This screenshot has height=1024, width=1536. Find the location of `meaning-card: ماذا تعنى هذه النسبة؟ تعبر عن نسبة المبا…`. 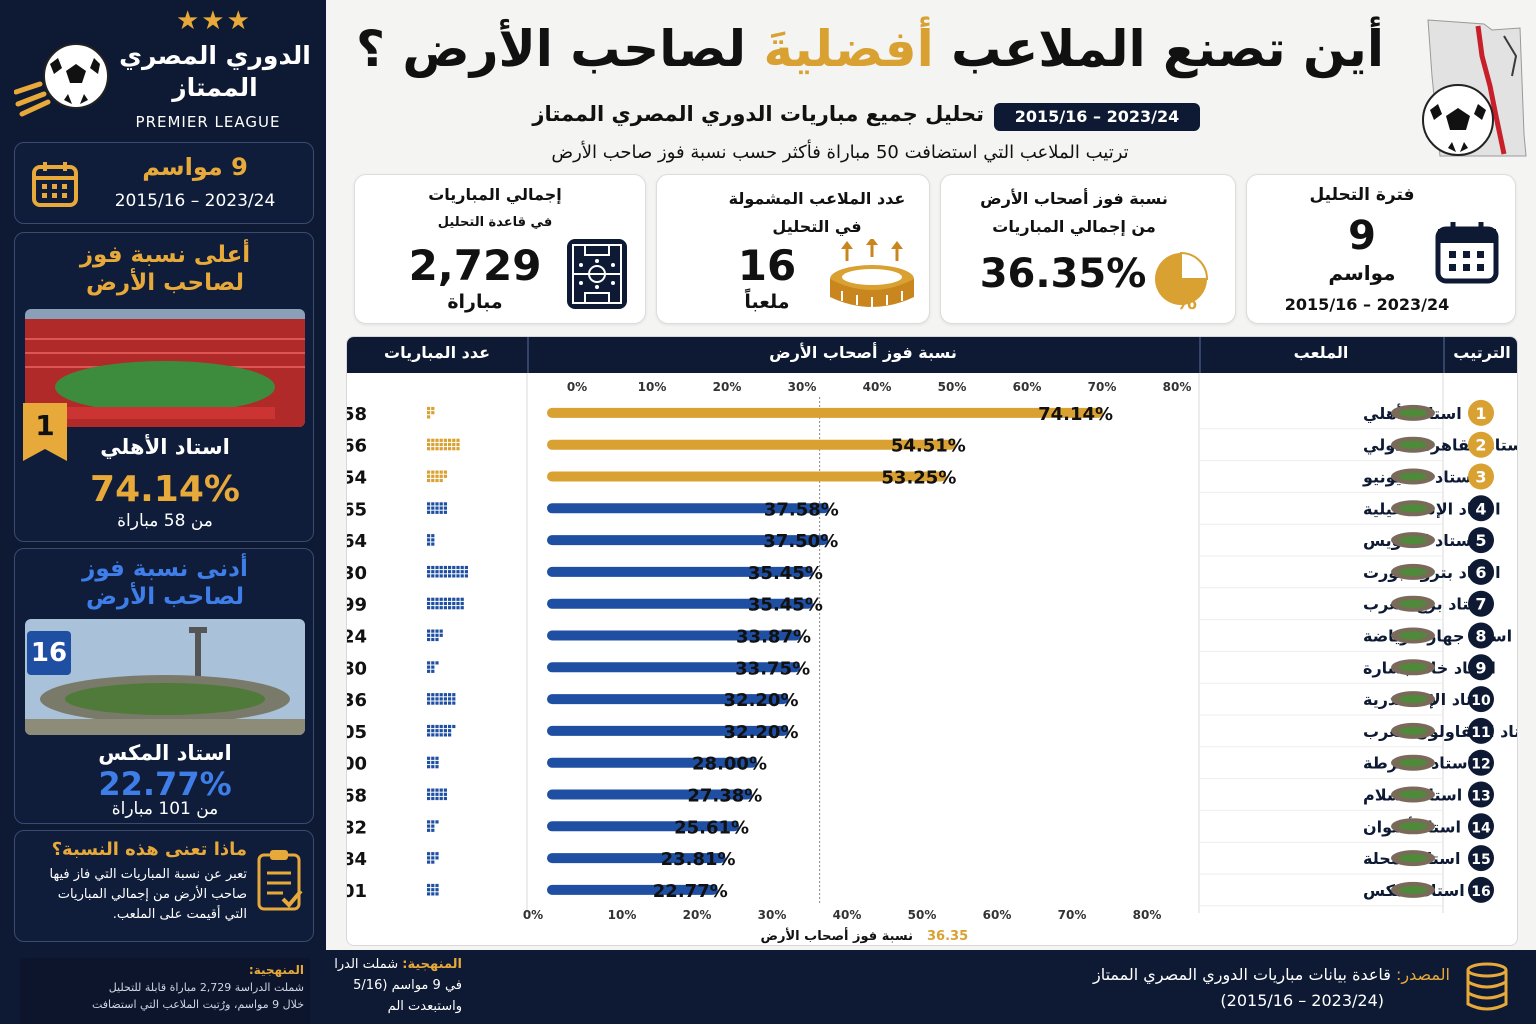

meaning-card: ماذا تعنى هذه النسبة؟ تعبر عن نسبة المبا… is located at coordinates (164, 886).